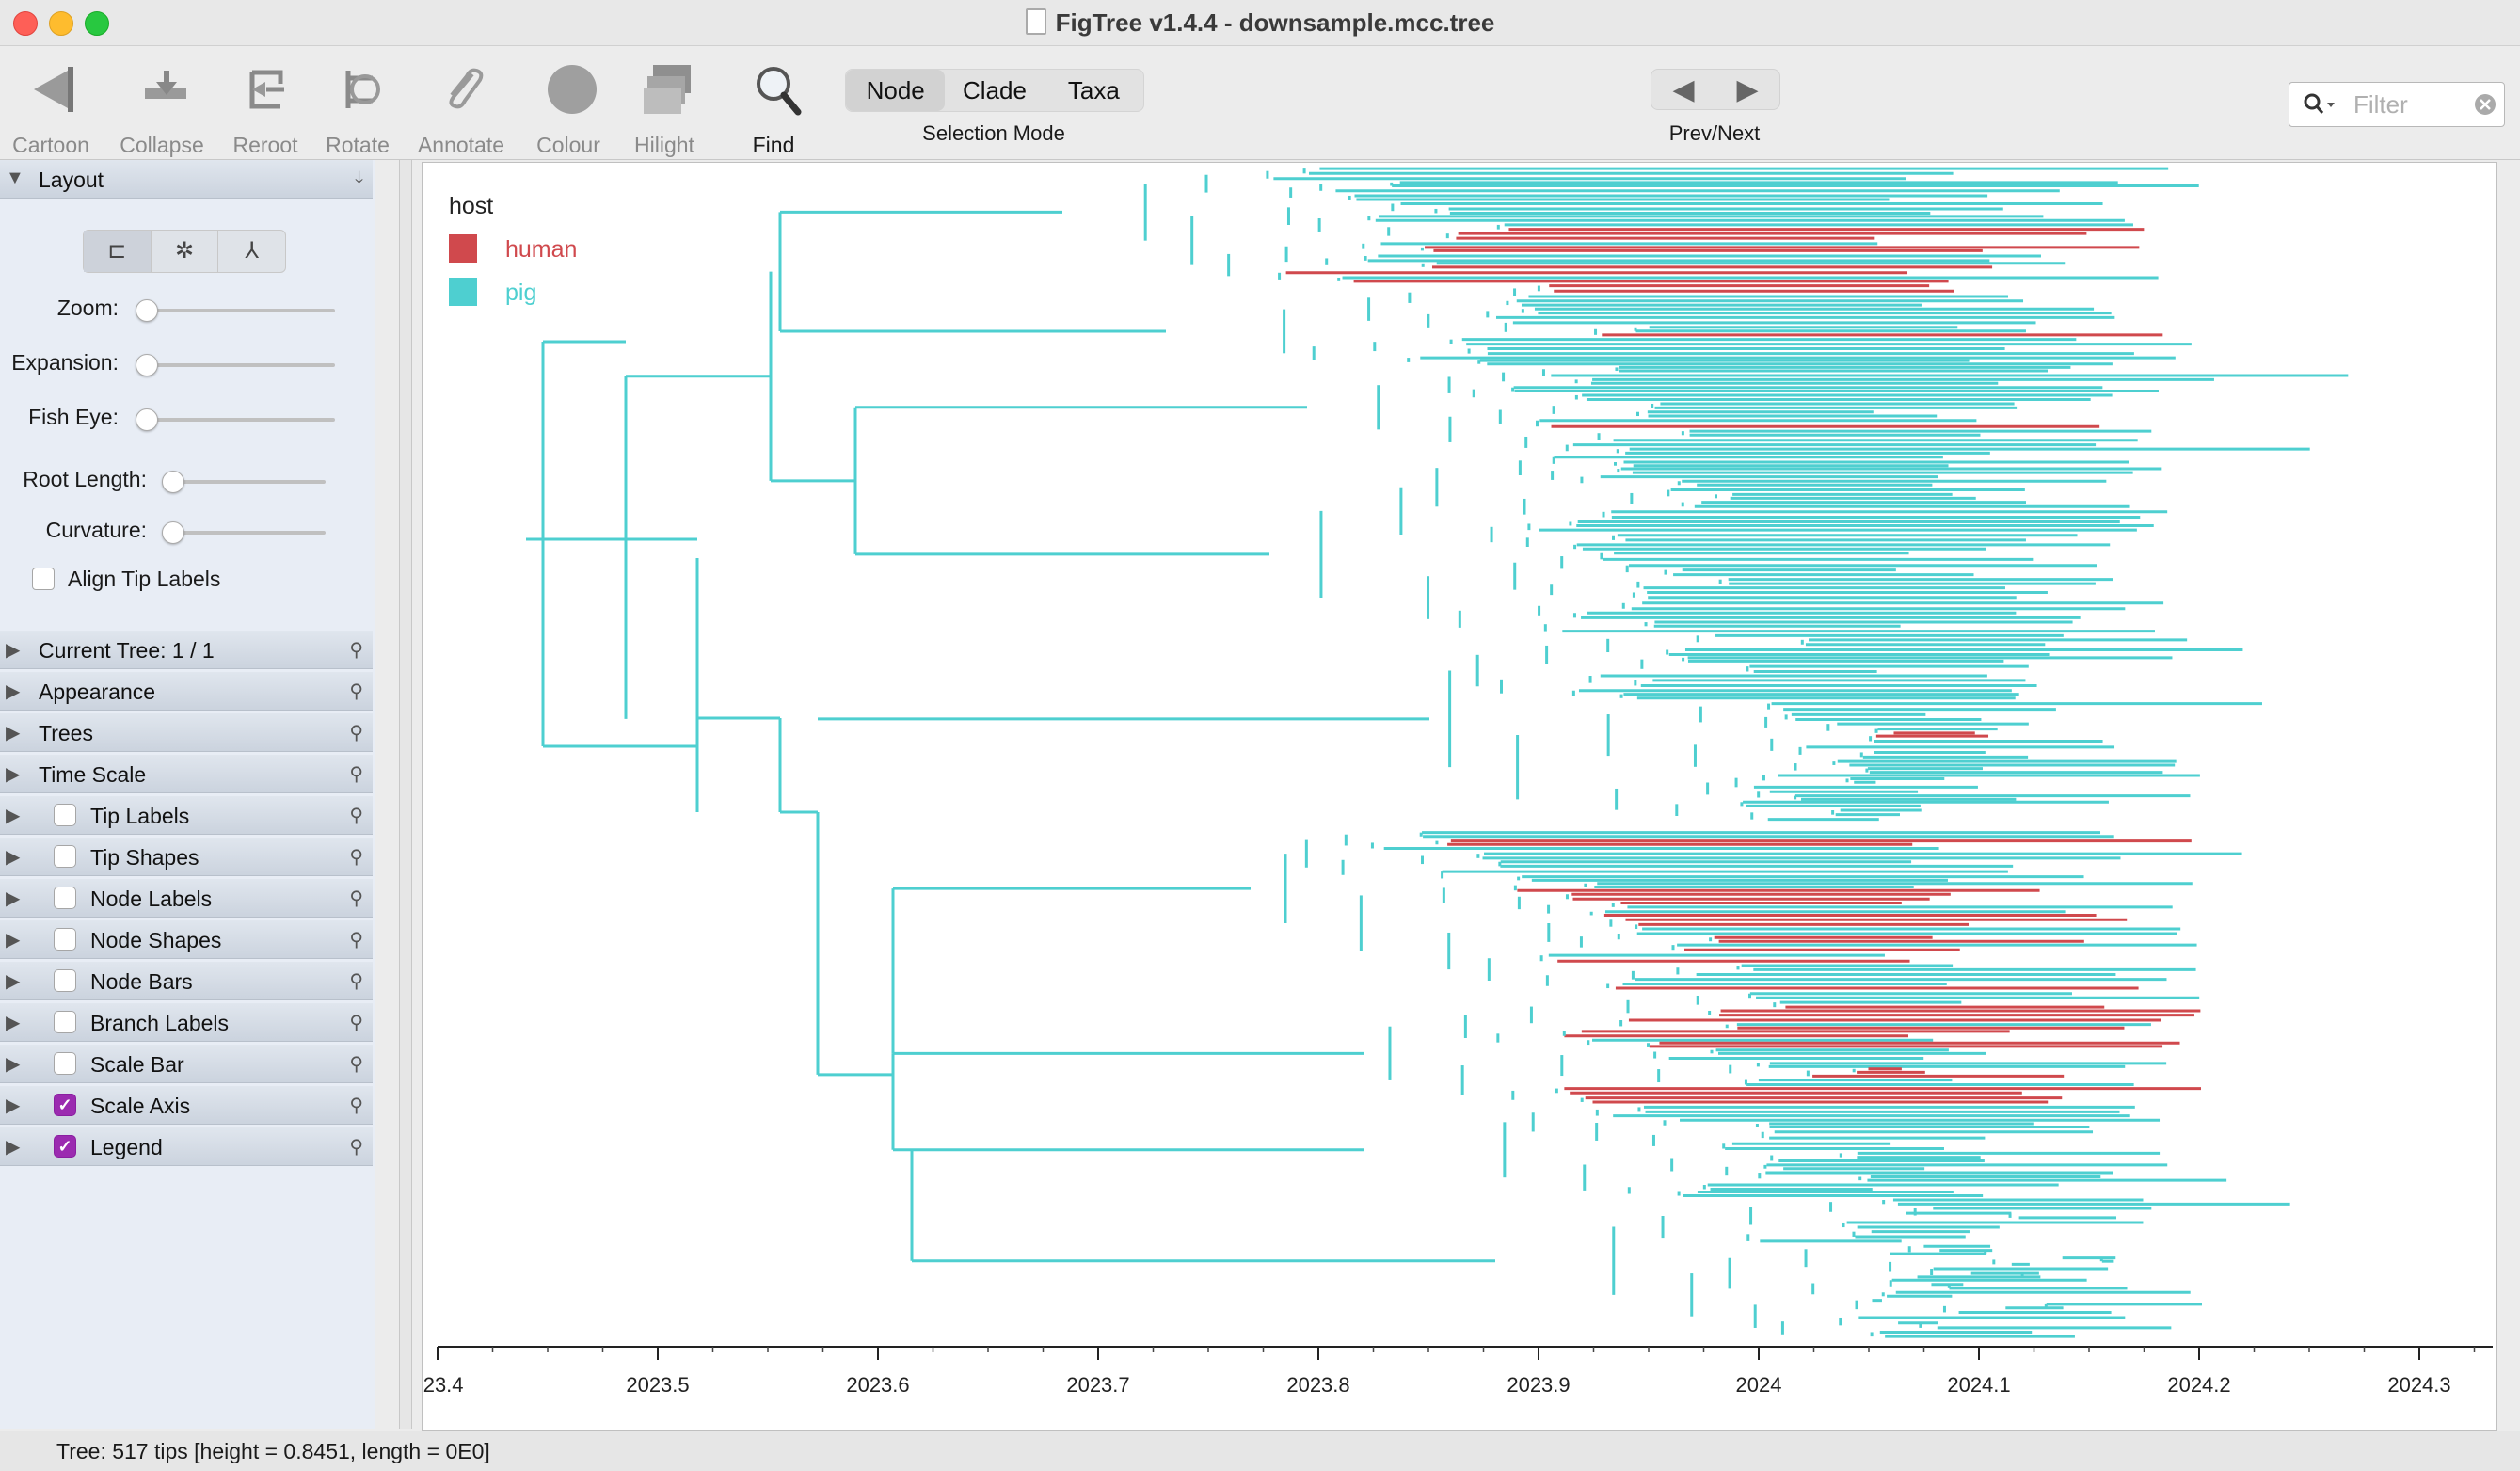  Describe the element at coordinates (236, 365) in the screenshot. I see `expansion-slider-track` at that location.